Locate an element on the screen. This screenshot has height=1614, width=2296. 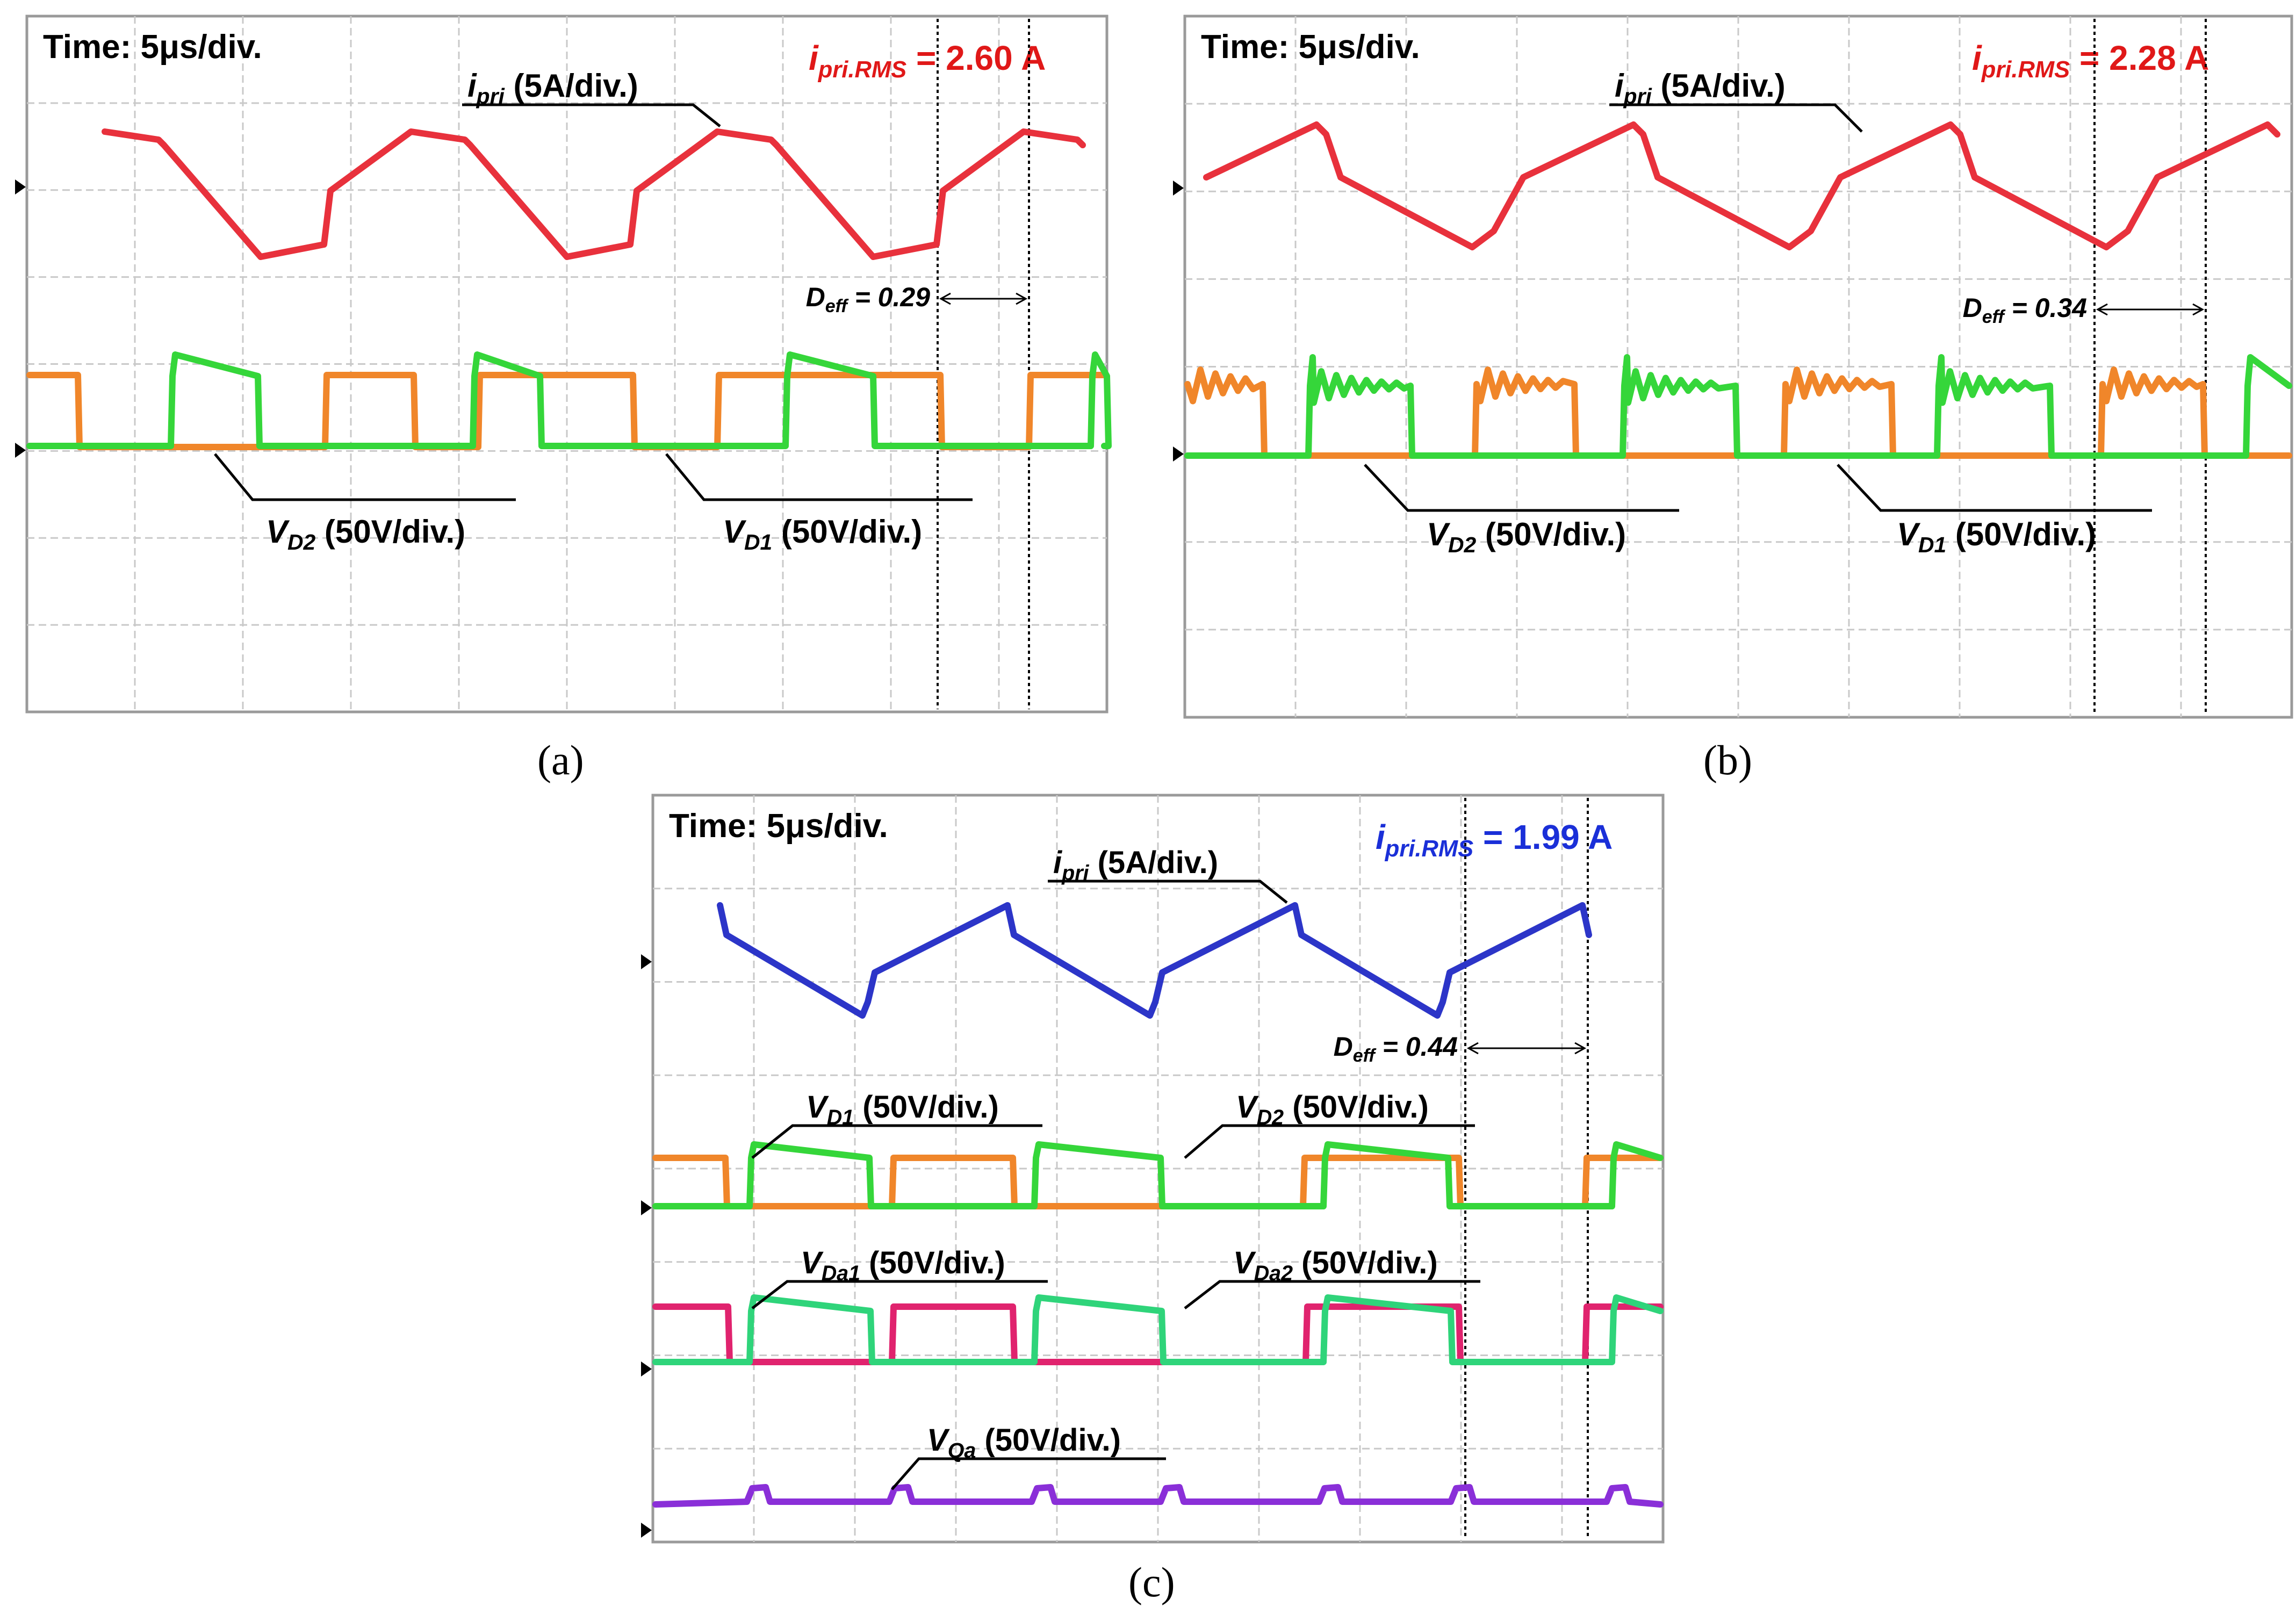
vqa-label: VQa (50V/div.) is located at coordinates (1024, 1443).